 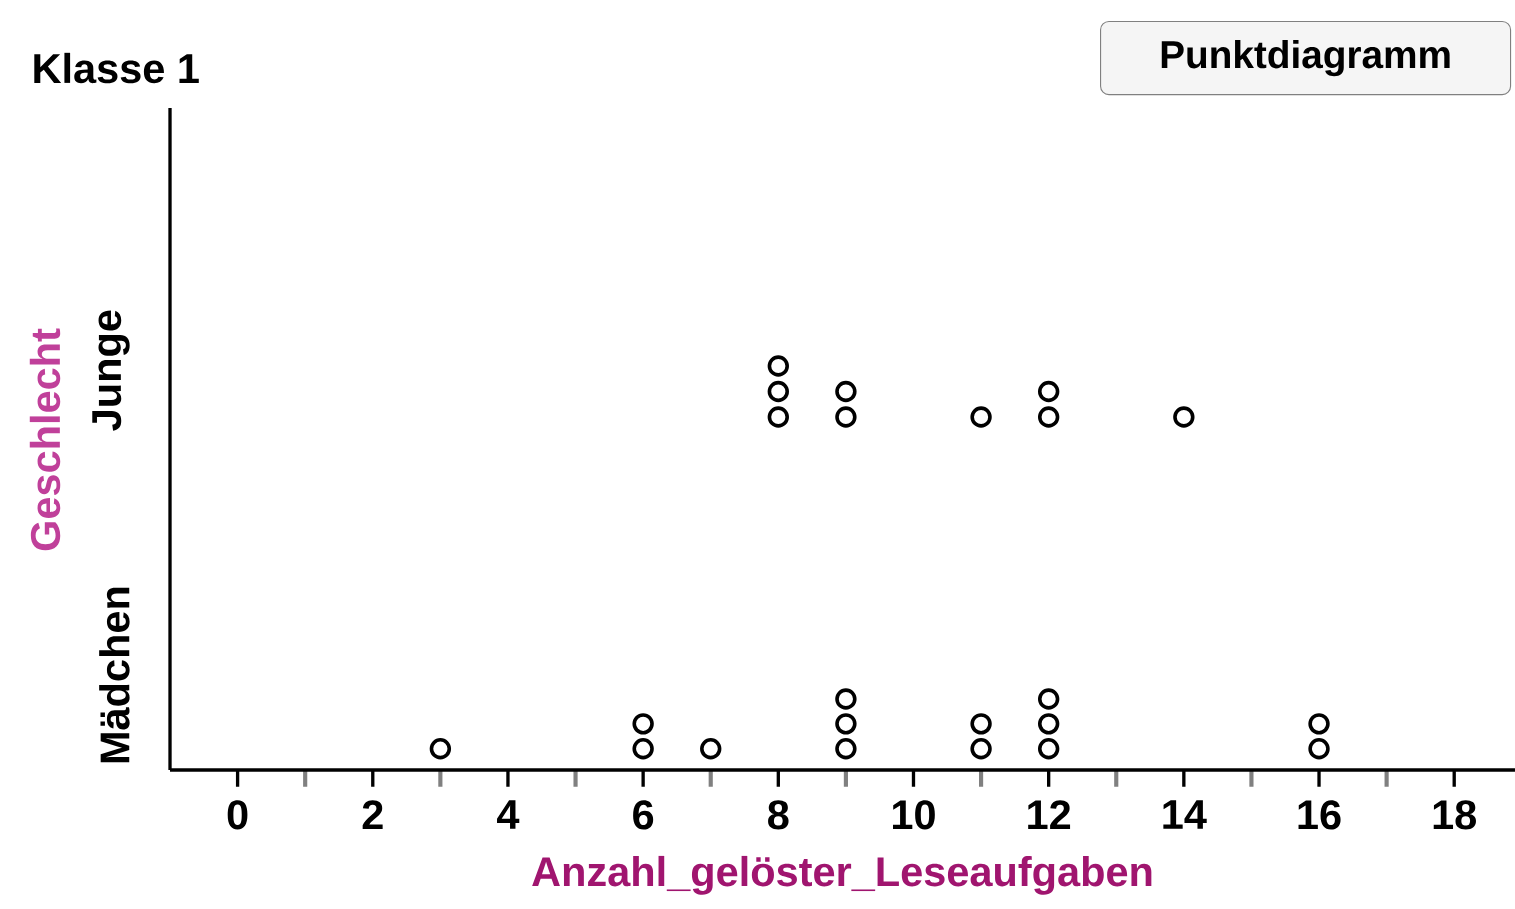 I want to click on x-tick-label: 12, so click(x=1049, y=815).